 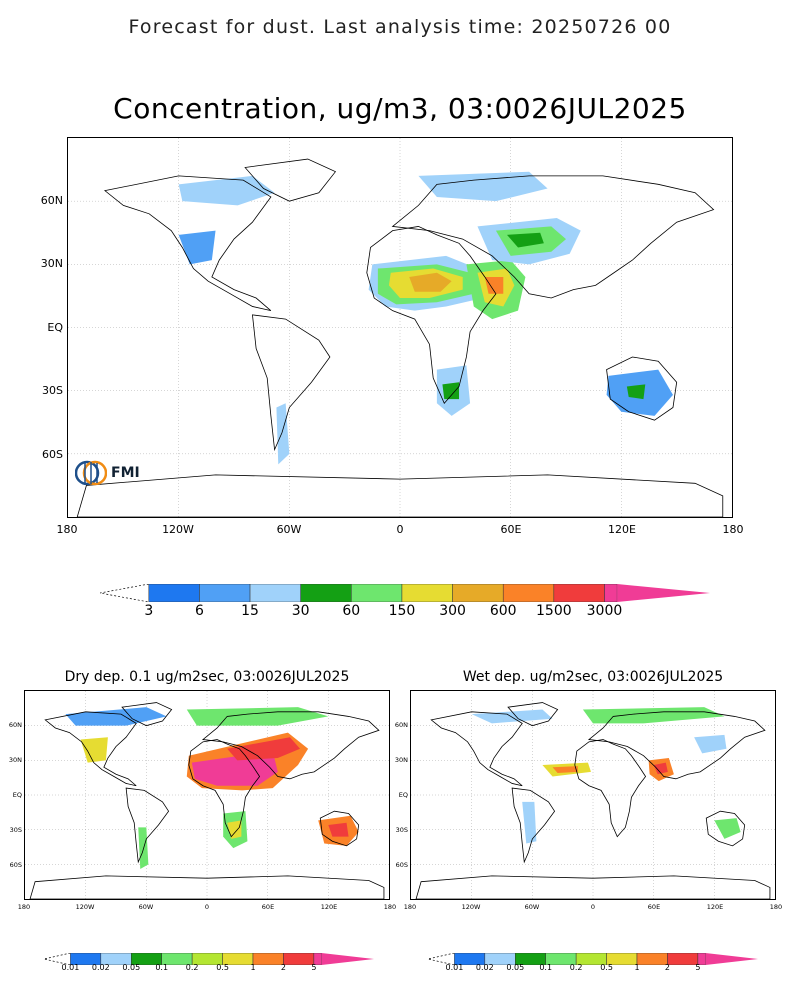 I want to click on dry-deposition-fields, so click(x=212, y=788).